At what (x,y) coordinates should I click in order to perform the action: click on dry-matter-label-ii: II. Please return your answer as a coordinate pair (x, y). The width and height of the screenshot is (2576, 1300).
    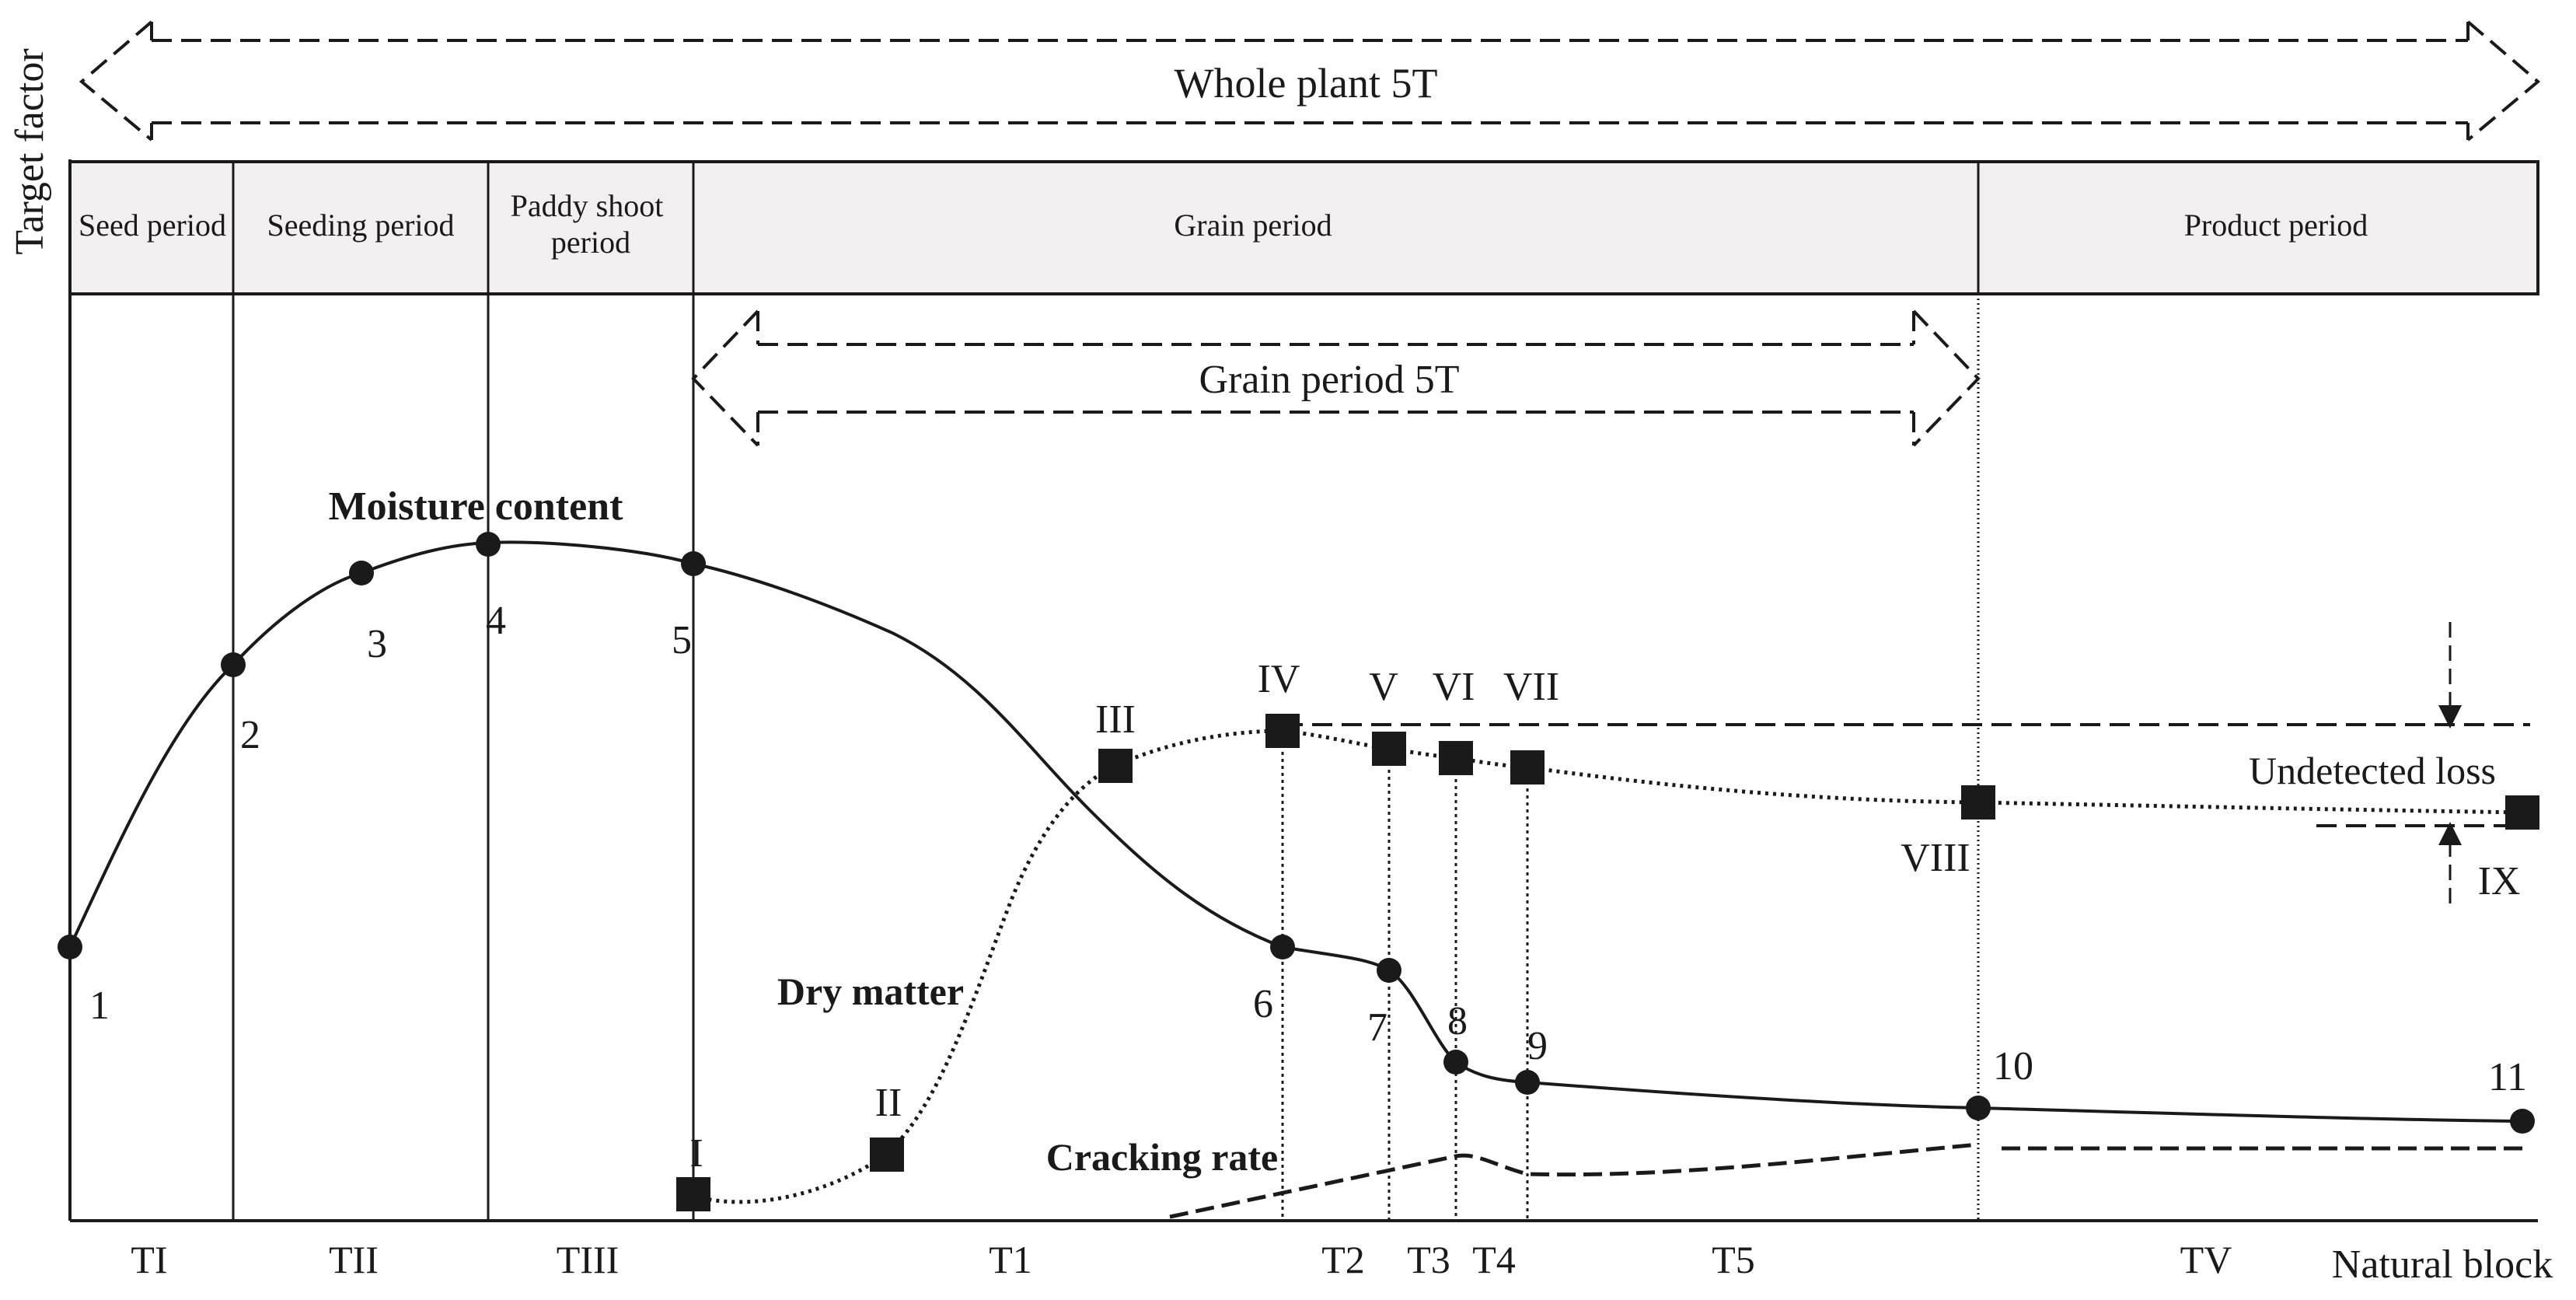
    Looking at the image, I should click on (888, 1103).